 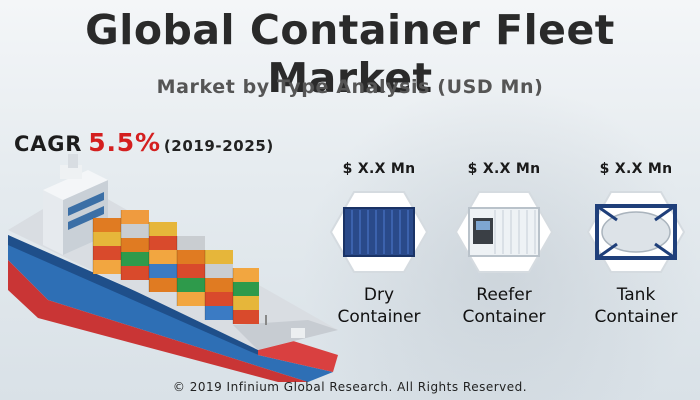 I want to click on cagr-value: 5.5%, so click(x=124, y=142).